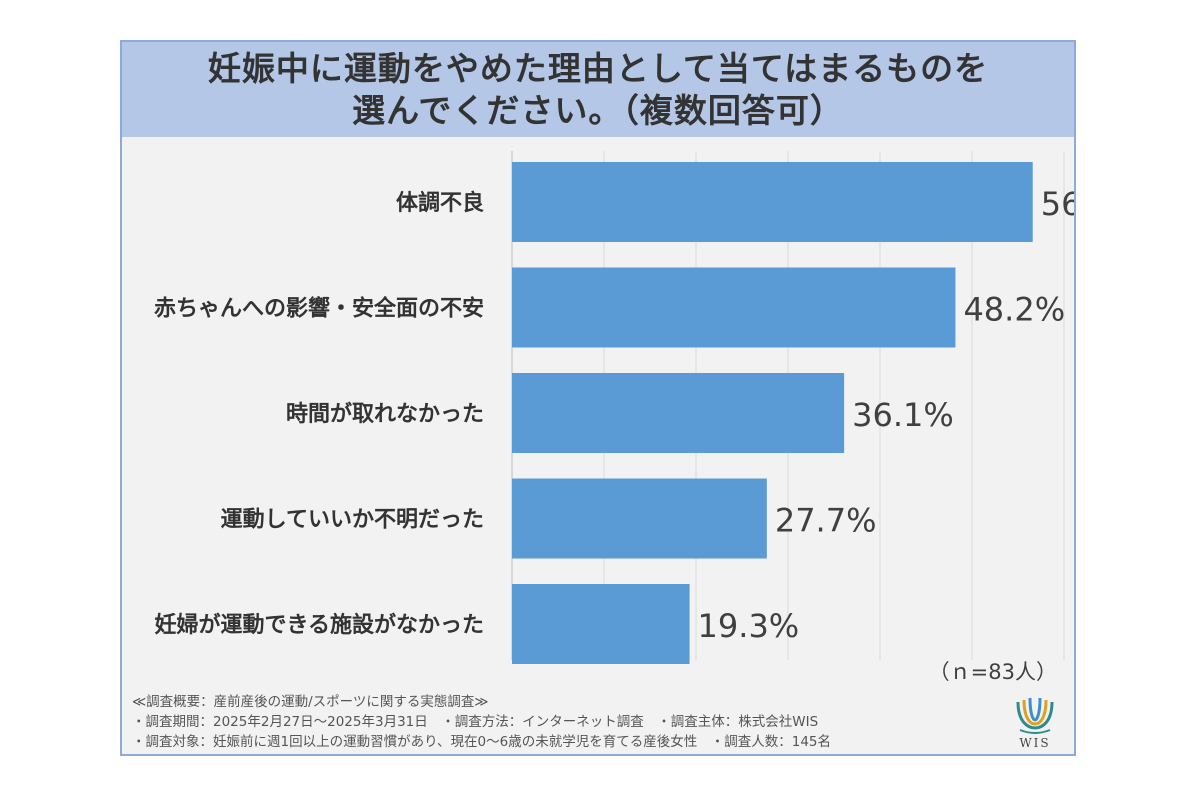 This screenshot has width=1200, height=800. I want to click on data-label: 19.3%, so click(749, 626).